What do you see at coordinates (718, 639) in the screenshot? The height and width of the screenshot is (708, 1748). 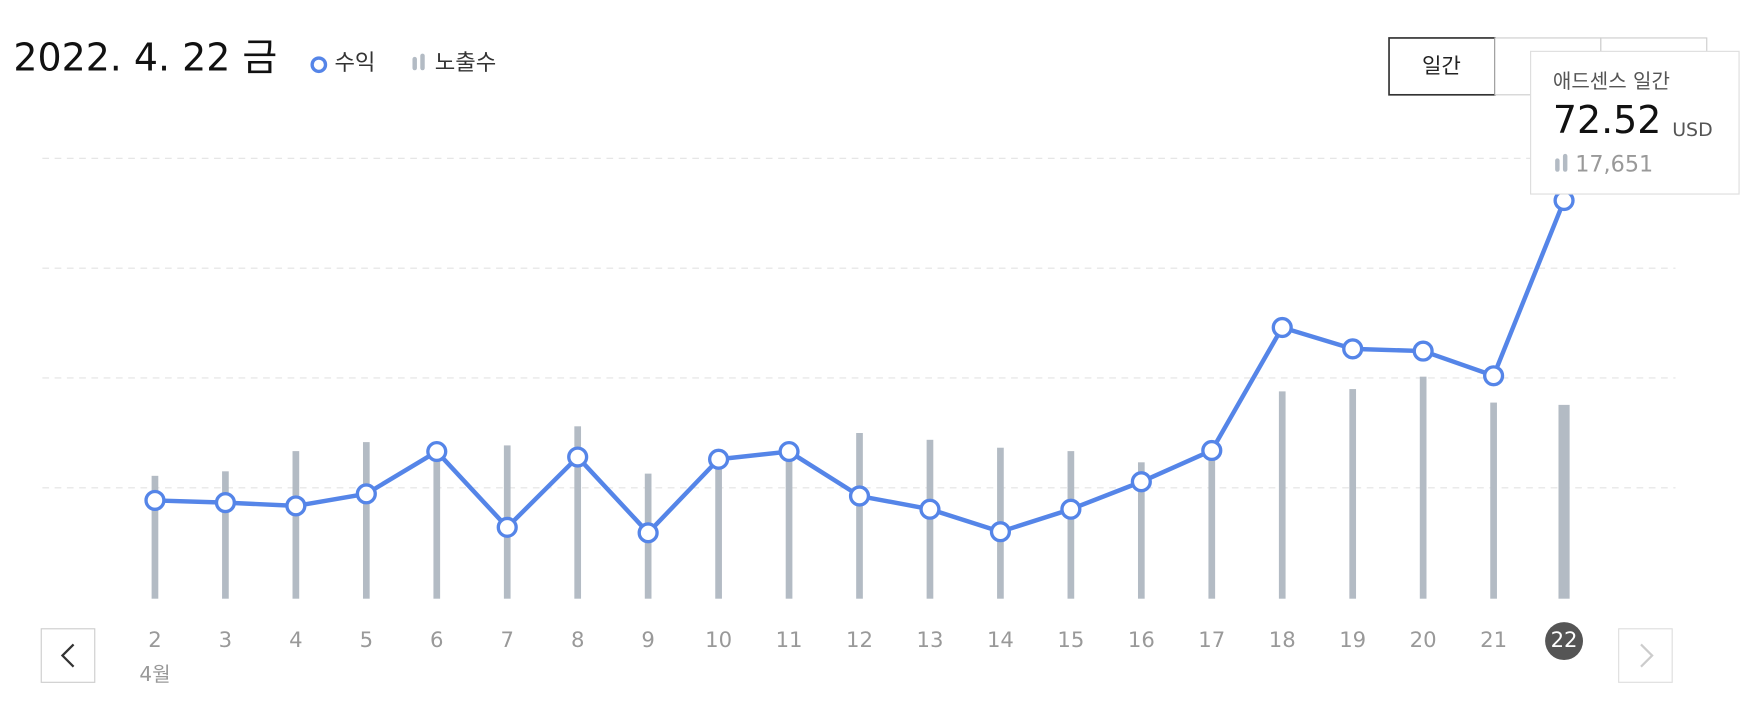 I see `x-tick-label: 10` at bounding box center [718, 639].